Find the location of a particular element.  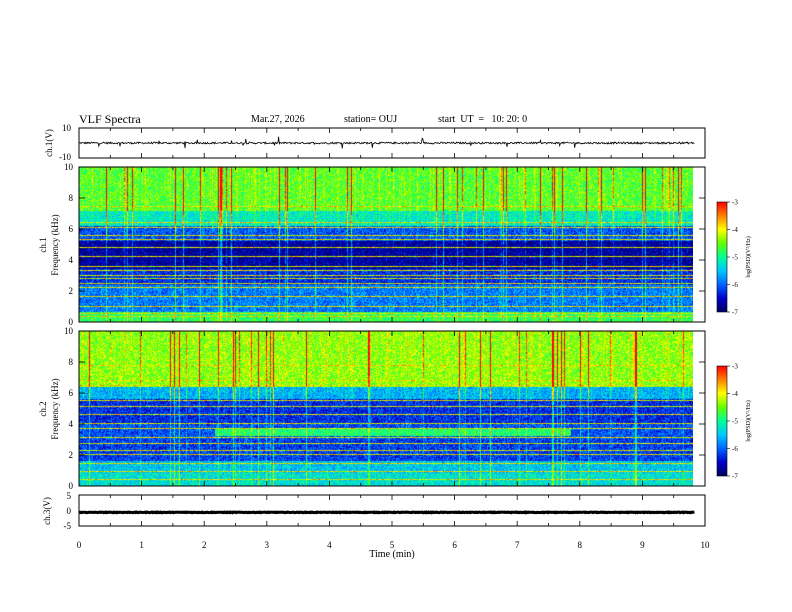

ch2-cb-label--7: -7 is located at coordinates (735, 477).